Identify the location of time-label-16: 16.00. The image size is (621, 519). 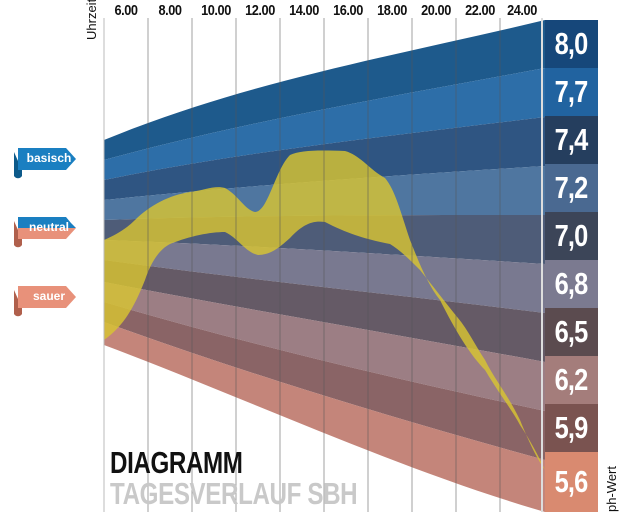
(348, 10).